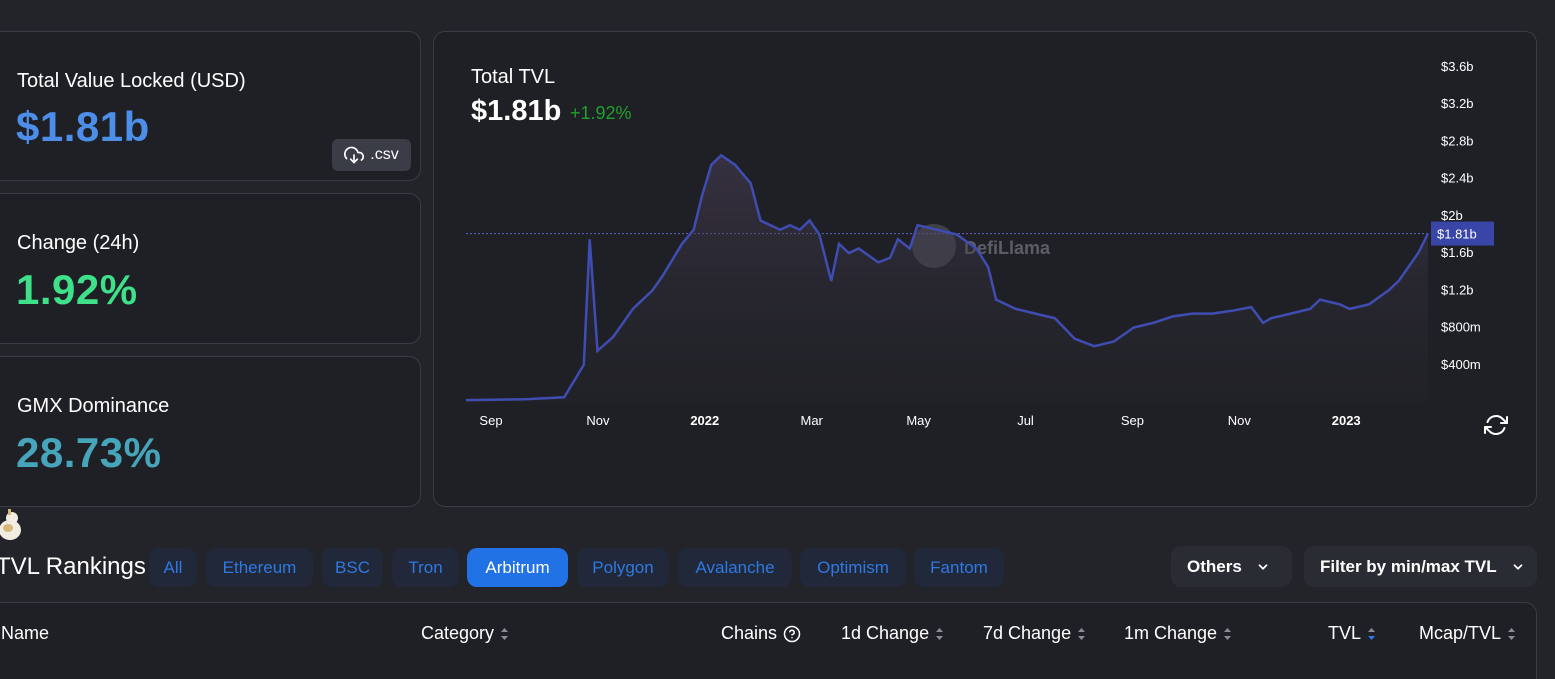  I want to click on col-7d-label: 7d Change, so click(1027, 633).